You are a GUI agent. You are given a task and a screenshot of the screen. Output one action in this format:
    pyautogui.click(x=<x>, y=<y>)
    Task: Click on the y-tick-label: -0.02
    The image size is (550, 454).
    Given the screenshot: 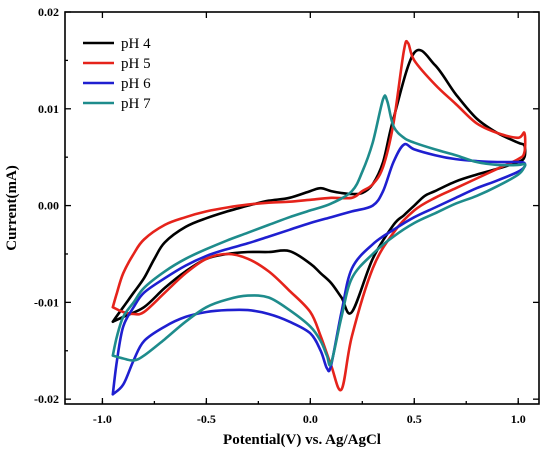 What is the action you would take?
    pyautogui.click(x=46, y=399)
    